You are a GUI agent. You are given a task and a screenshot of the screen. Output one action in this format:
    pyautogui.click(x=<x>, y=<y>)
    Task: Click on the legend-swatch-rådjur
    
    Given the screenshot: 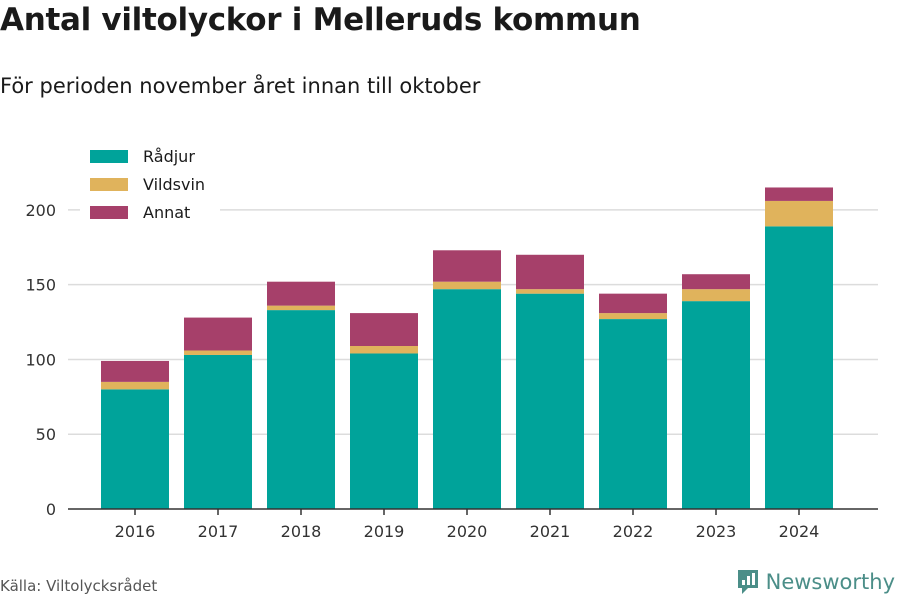 What is the action you would take?
    pyautogui.click(x=109, y=156)
    